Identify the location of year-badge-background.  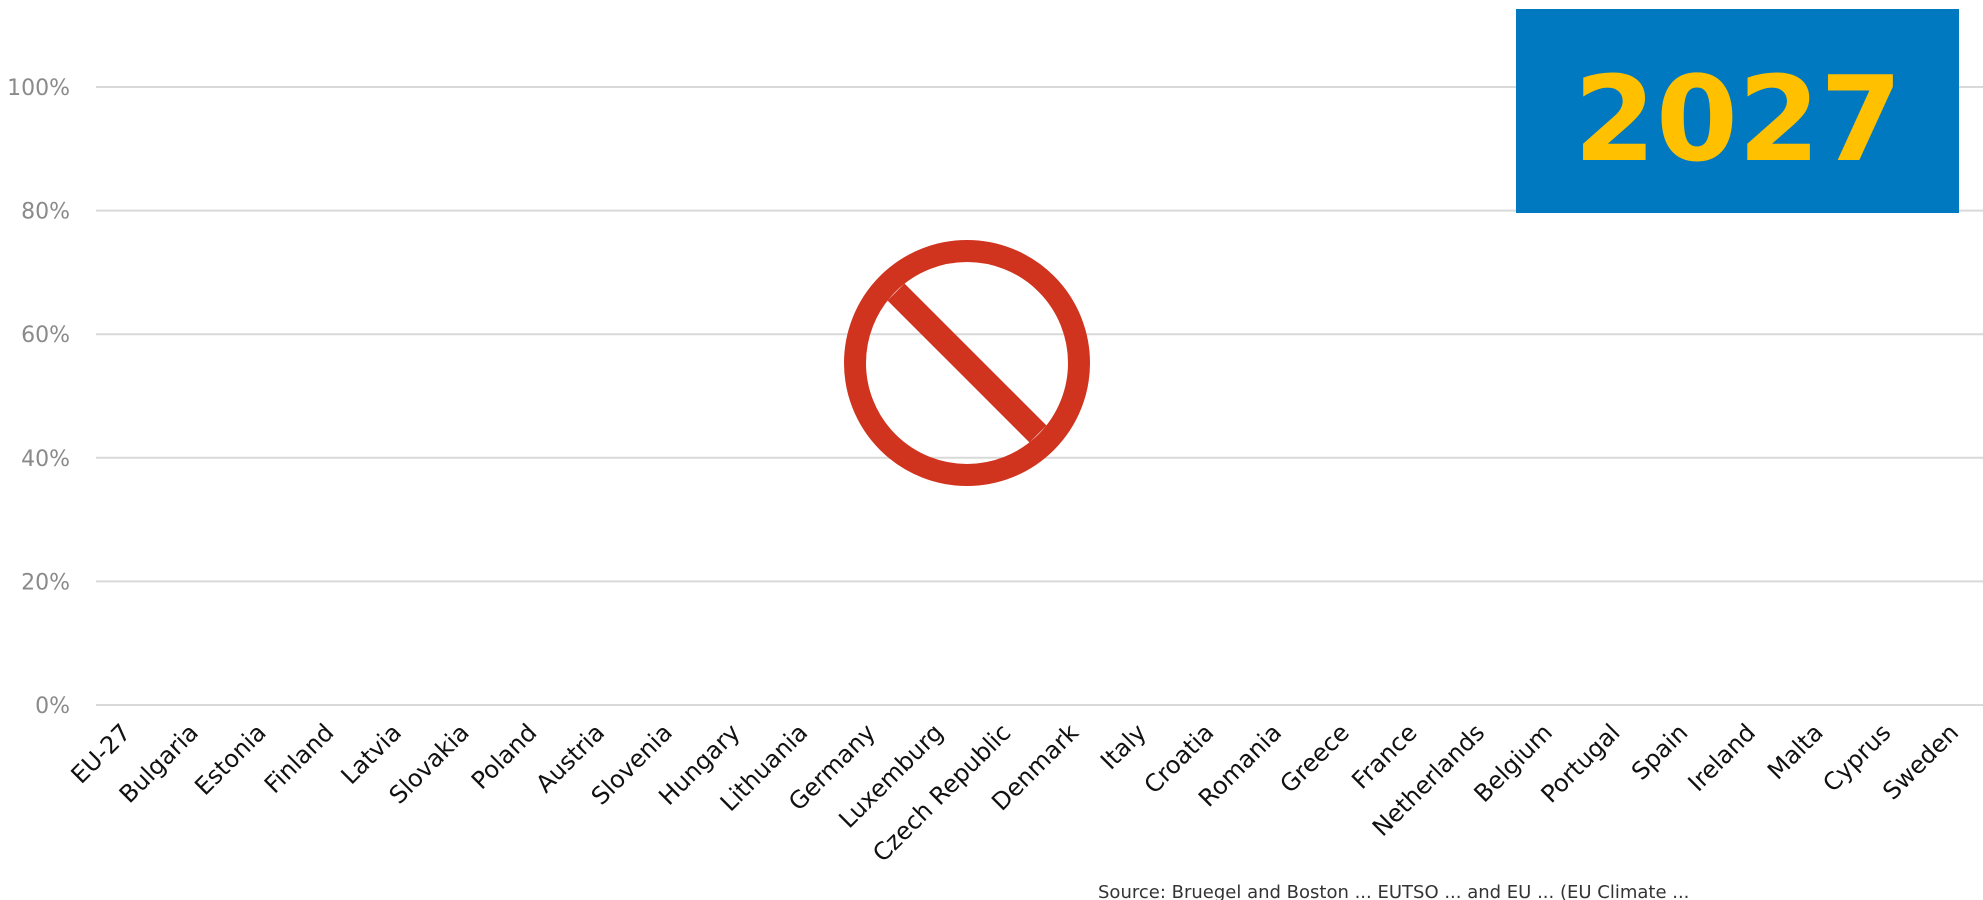
(1737, 111).